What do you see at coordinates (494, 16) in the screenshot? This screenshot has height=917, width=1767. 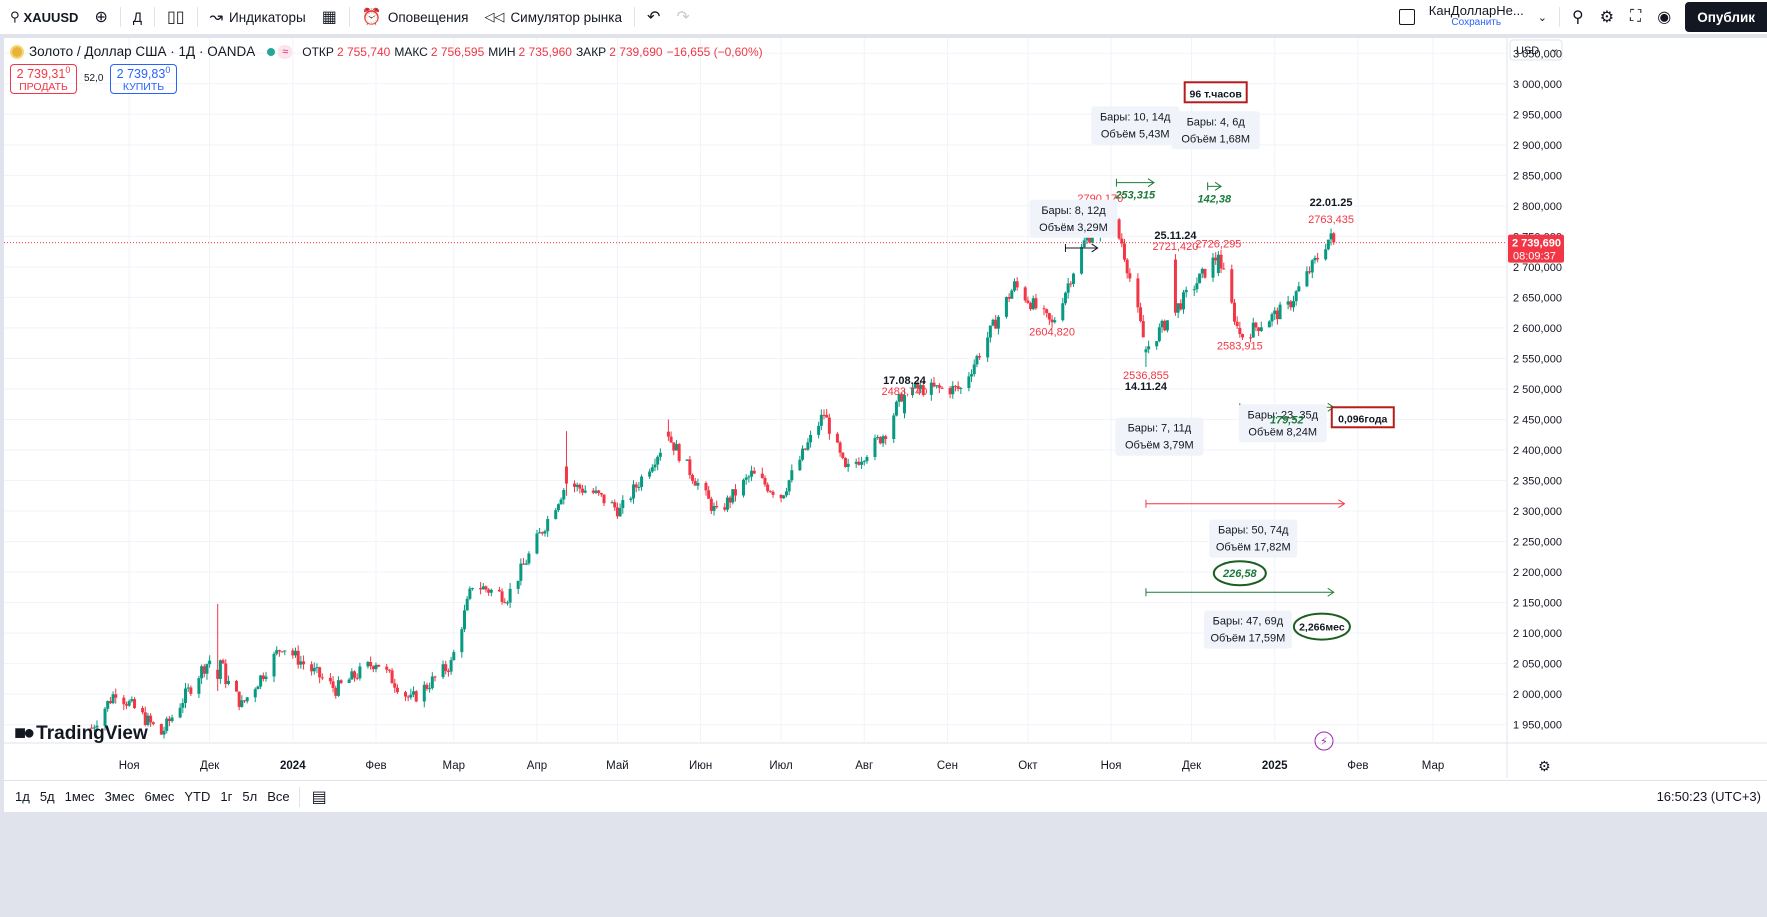 I see `rewind-icon: ◁◁` at bounding box center [494, 16].